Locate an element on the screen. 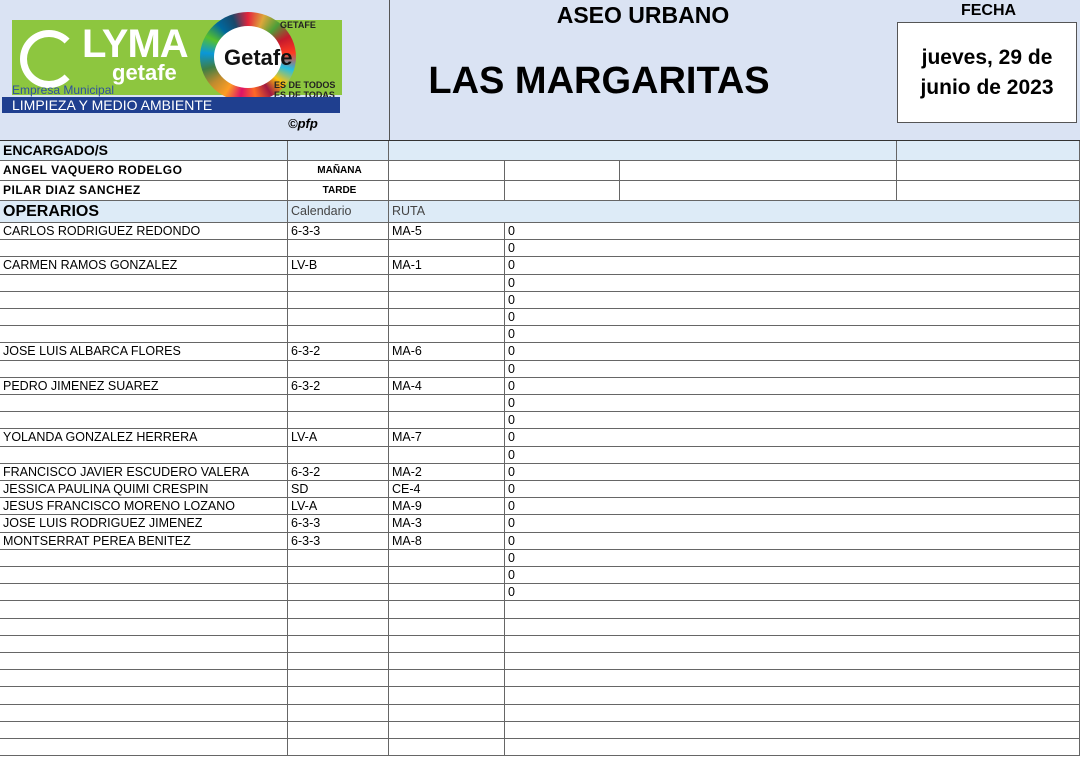 This screenshot has height=760, width=1080. operario-name: PEDRO JIMENEZ SUAREZ is located at coordinates (144, 386).